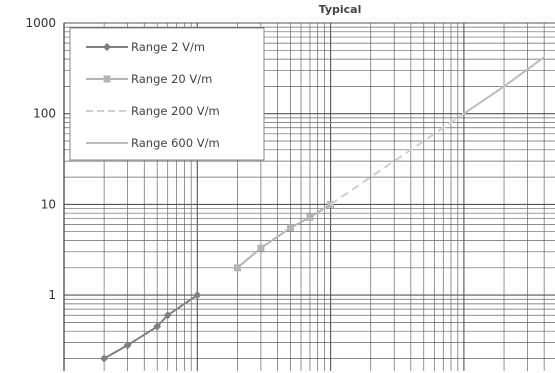  Describe the element at coordinates (40, 23) in the screenshot. I see `y-tick-label: 1000` at that location.